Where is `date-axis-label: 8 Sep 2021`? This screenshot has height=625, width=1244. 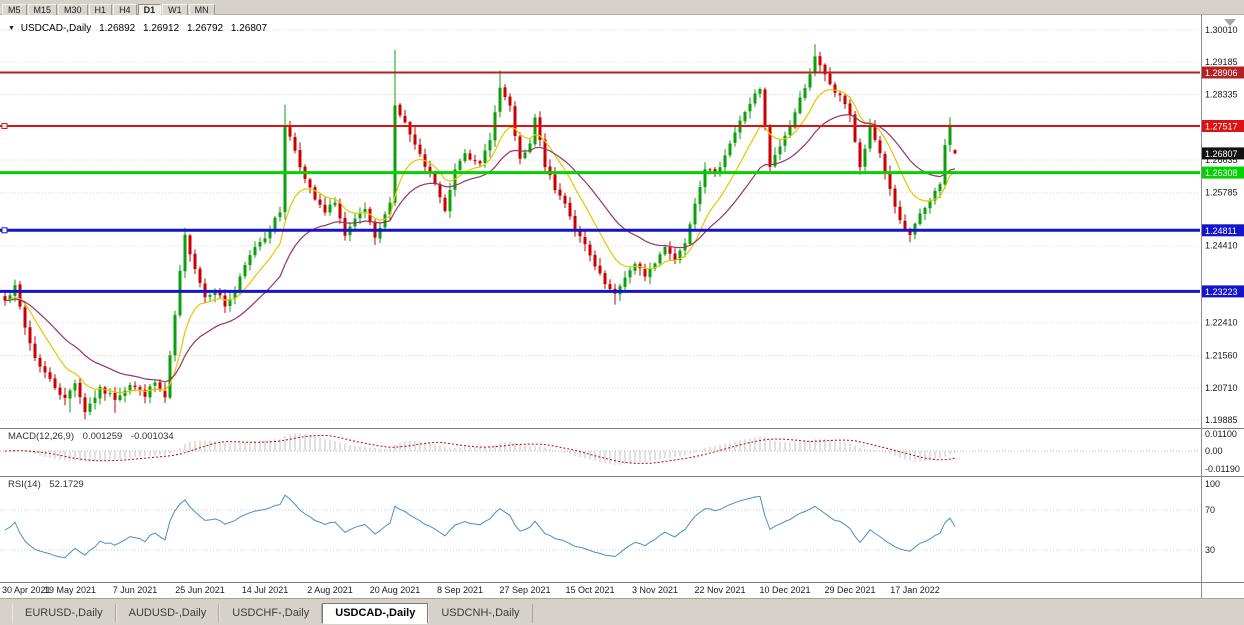 date-axis-label: 8 Sep 2021 is located at coordinates (460, 590).